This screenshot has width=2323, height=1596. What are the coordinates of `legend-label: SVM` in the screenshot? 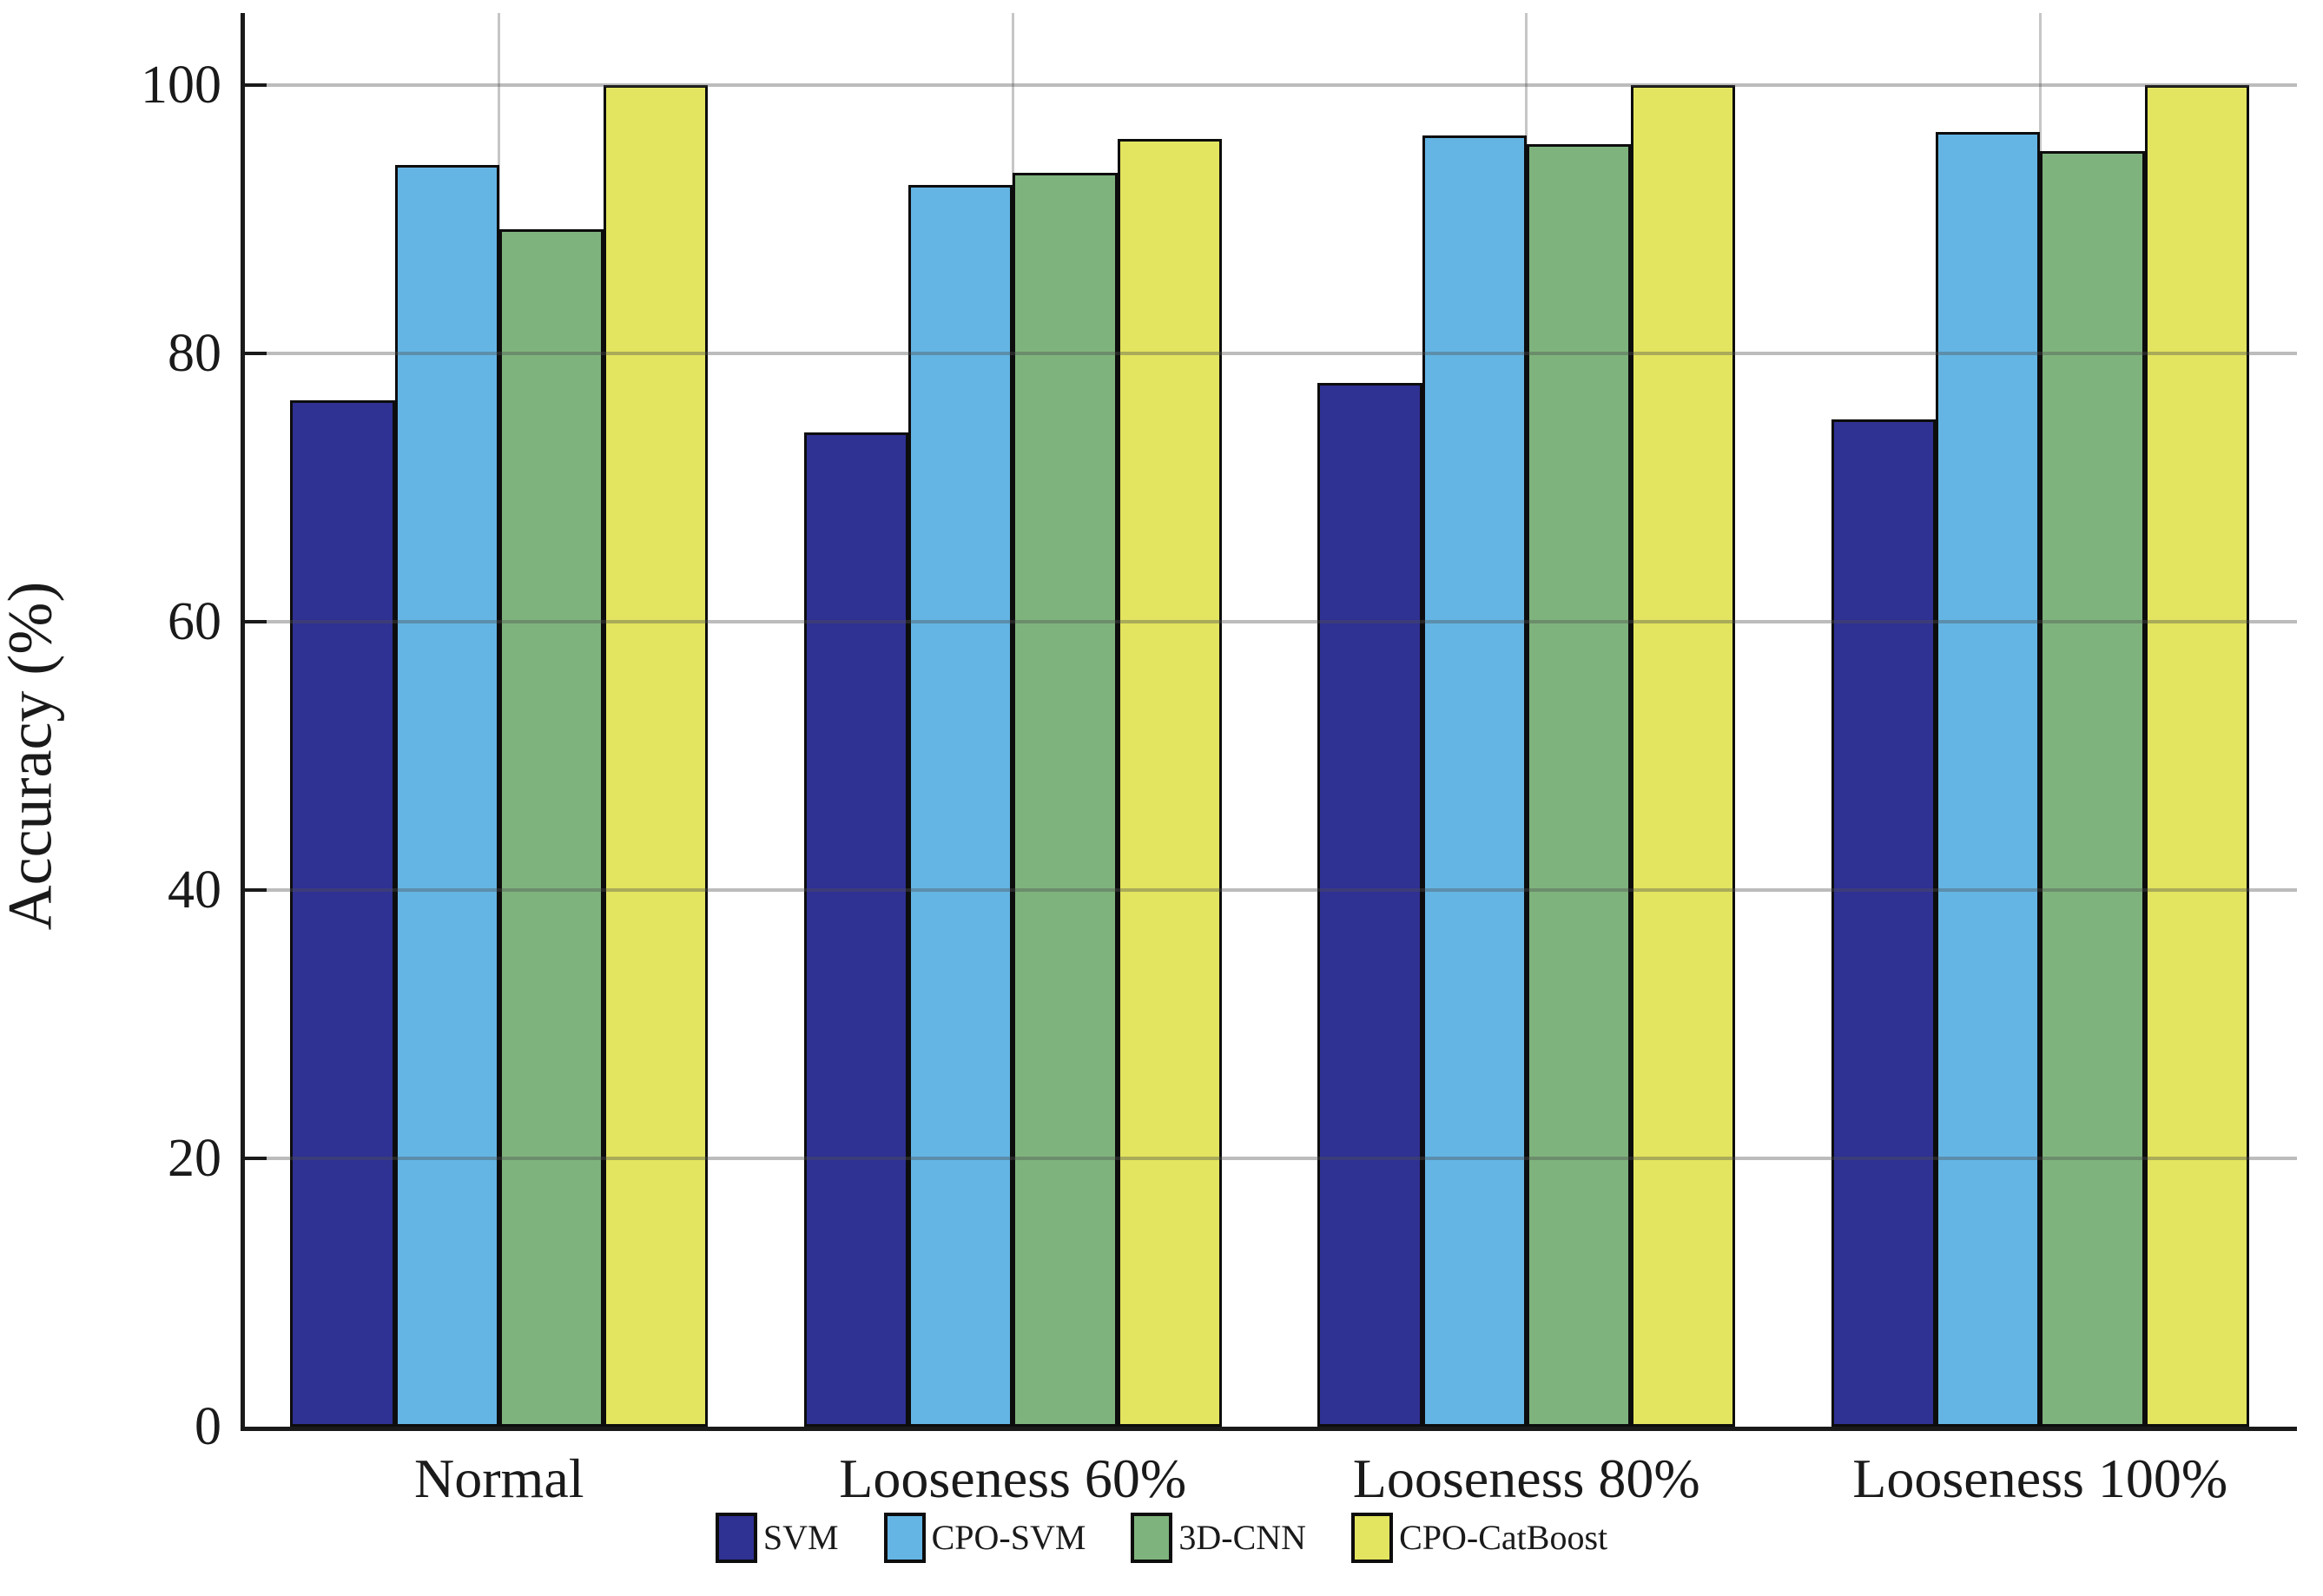 It's located at (800, 1537).